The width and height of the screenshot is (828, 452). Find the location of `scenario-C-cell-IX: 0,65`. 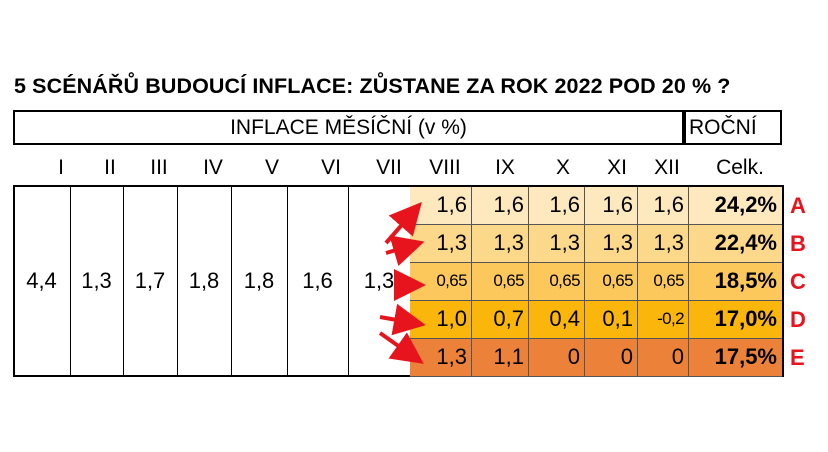

scenario-C-cell-IX: 0,65 is located at coordinates (500, 282).